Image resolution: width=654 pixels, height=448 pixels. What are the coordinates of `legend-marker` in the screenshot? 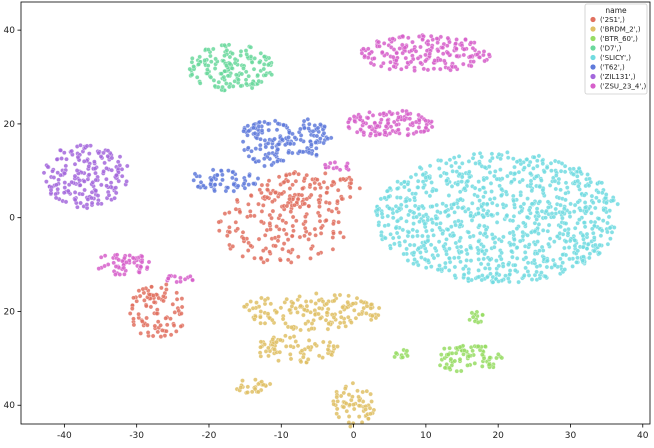 It's located at (593, 57).